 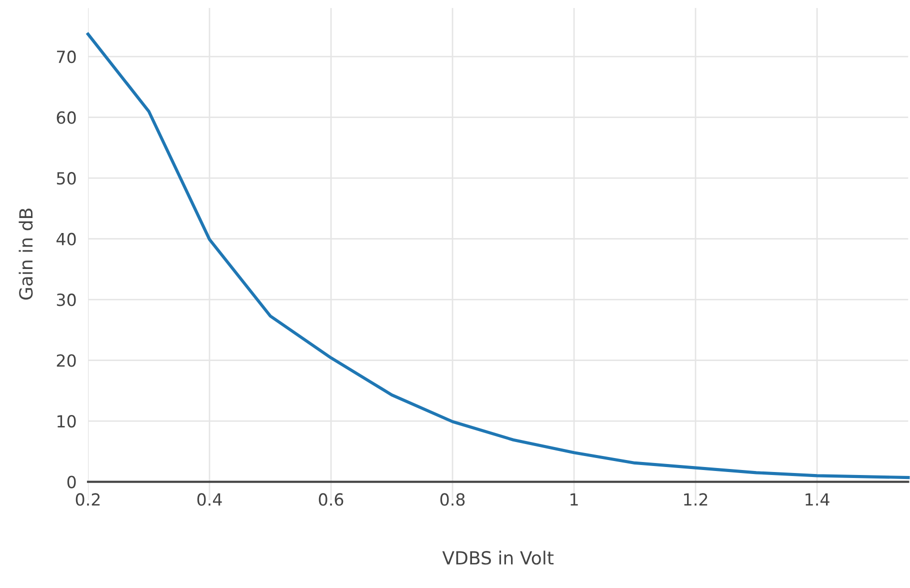 I want to click on y-tick-label: 40, so click(x=66, y=239).